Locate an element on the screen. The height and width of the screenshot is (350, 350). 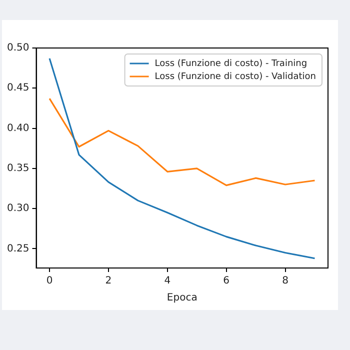
x-tick-label: 4 is located at coordinates (167, 281).